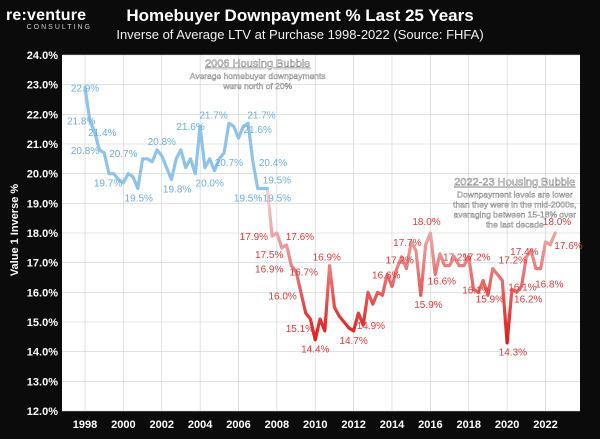  I want to click on annotation-line: averaging between 15-18% over, so click(515, 215).